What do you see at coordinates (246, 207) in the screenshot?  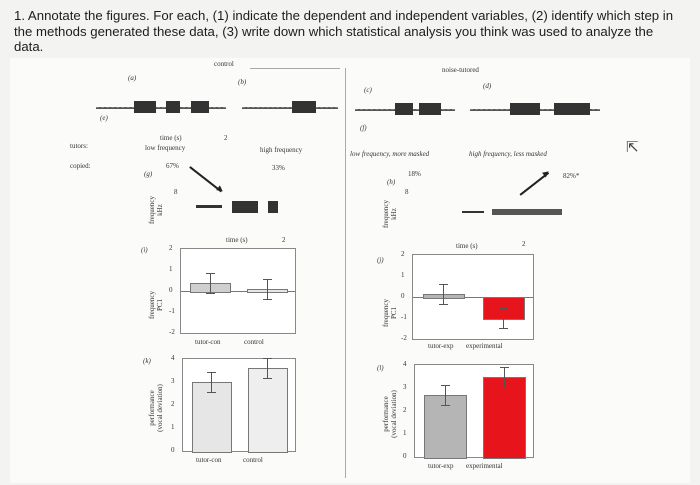 I see `spectrogram-g` at bounding box center [246, 207].